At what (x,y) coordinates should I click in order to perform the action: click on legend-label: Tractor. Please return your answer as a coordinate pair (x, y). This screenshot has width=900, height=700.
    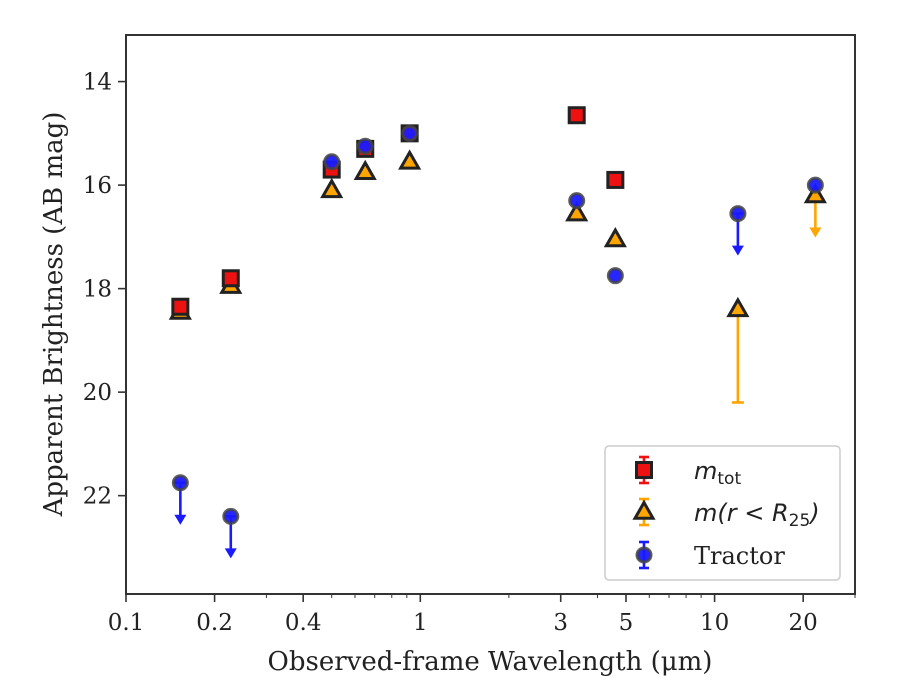
    Looking at the image, I should click on (739, 556).